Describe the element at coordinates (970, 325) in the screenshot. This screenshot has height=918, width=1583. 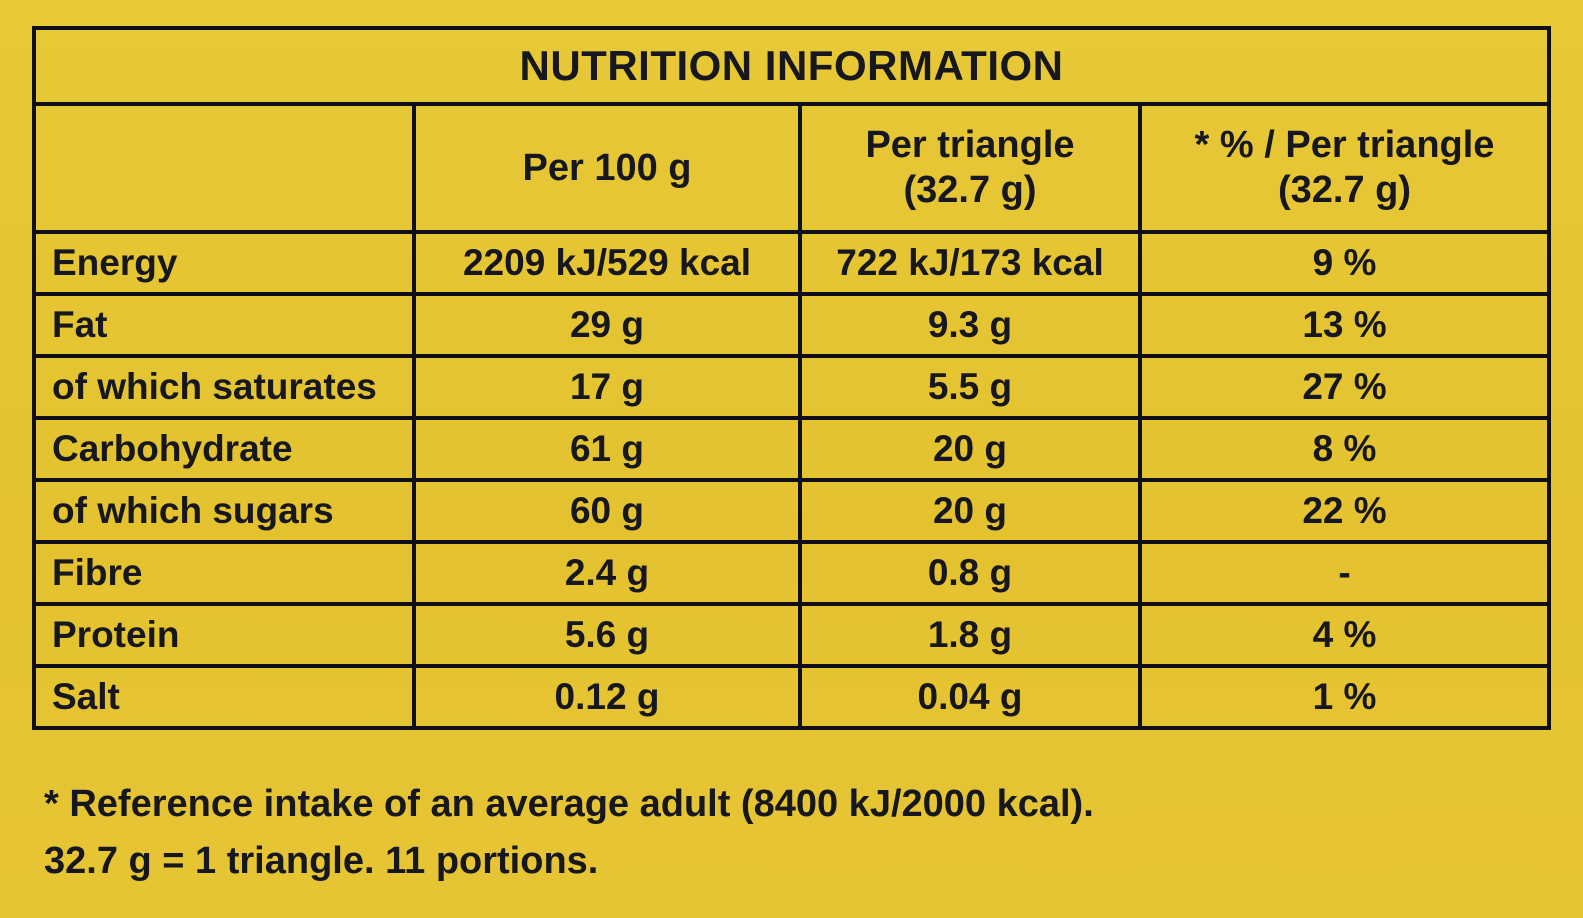
I see `value-per-triangle: 9.3 g` at that location.